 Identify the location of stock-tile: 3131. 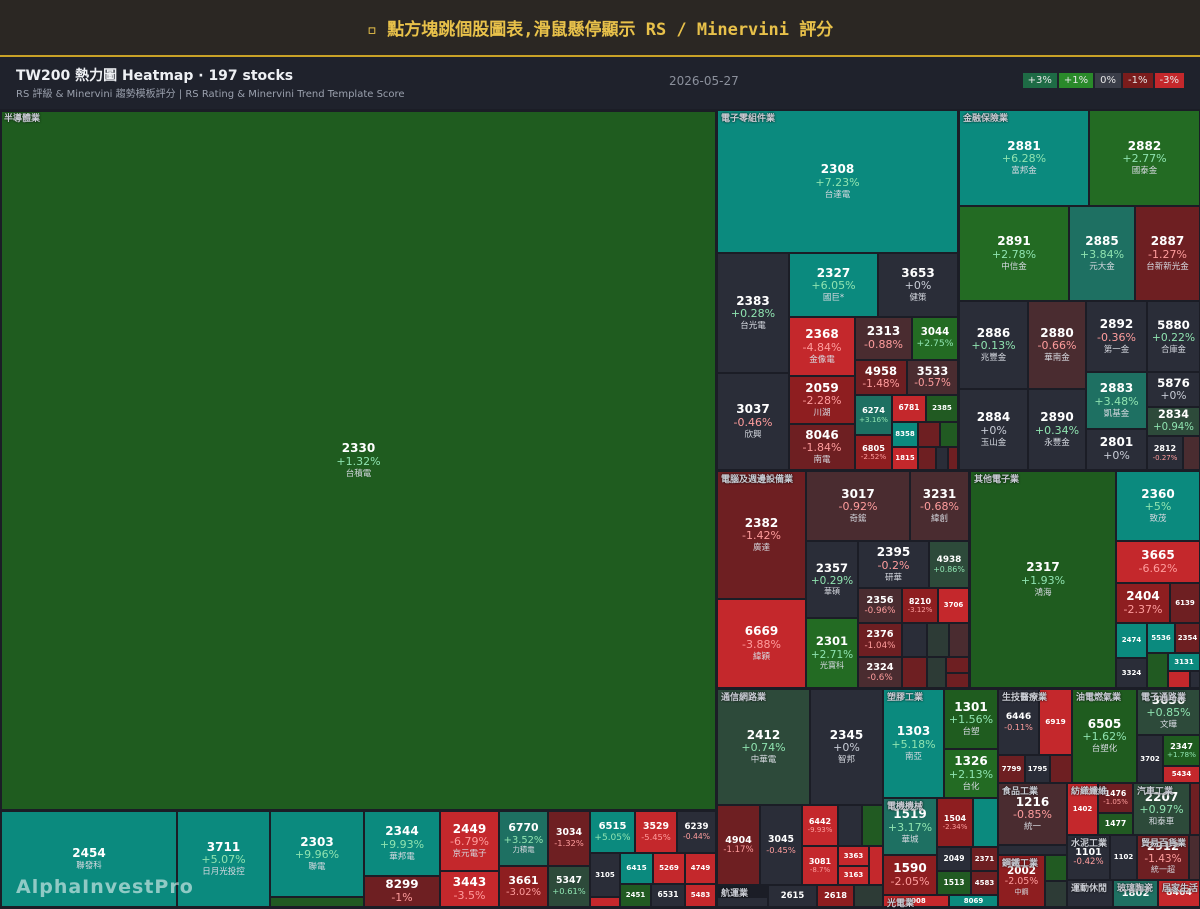
(1184, 662).